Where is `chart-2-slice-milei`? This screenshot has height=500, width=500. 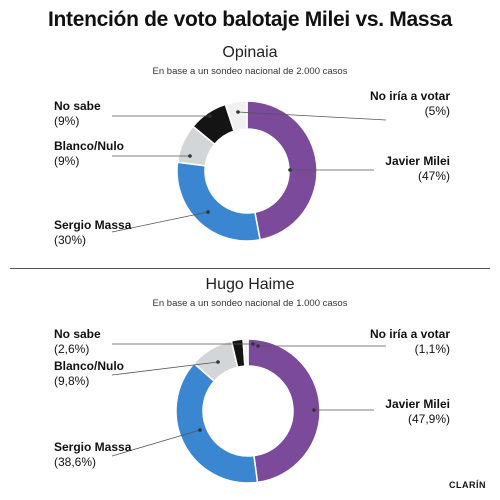
chart-2-slice-milei is located at coordinates (284, 411).